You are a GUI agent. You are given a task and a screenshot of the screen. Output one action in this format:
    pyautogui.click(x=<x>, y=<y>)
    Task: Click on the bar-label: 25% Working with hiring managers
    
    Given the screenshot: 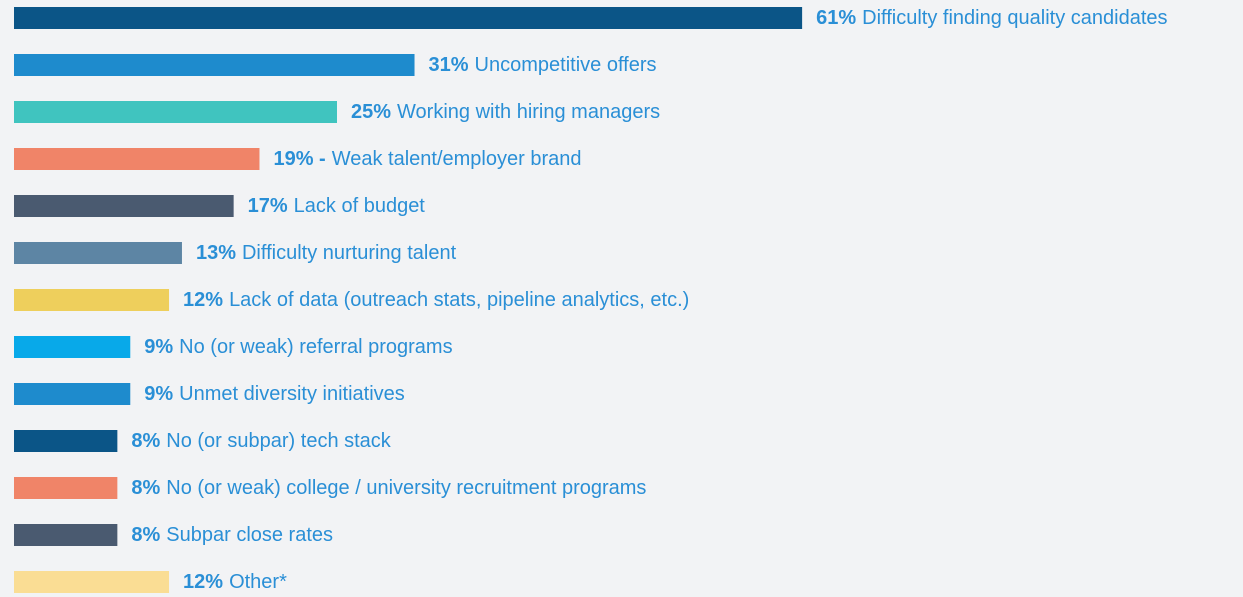 What is the action you would take?
    pyautogui.click(x=505, y=112)
    